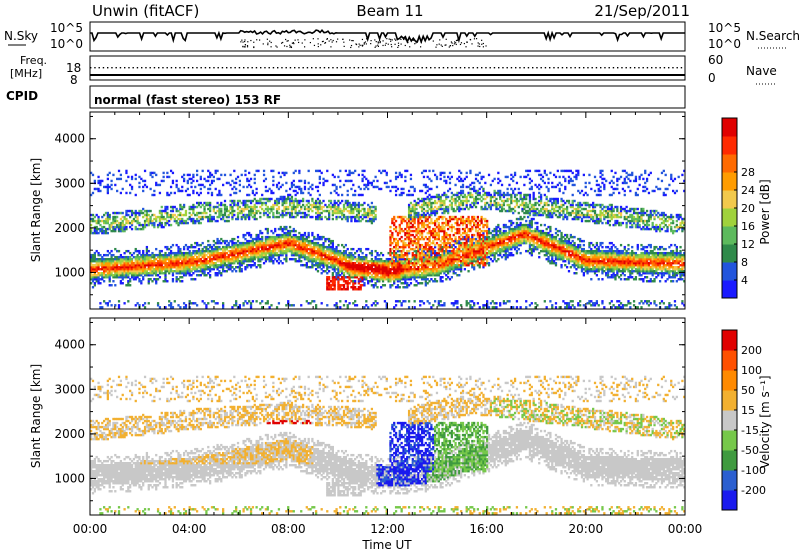  Describe the element at coordinates (21, 36) in the screenshot. I see `nsky-label: N.Sky` at that location.